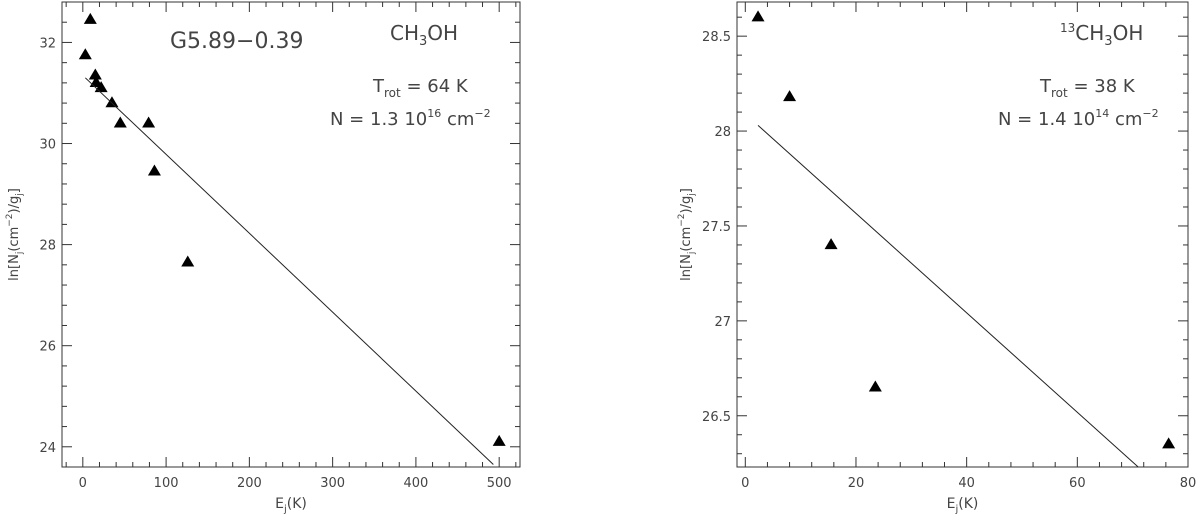 The image size is (1200, 521). I want to click on x-tick-label: 80, so click(1188, 483).